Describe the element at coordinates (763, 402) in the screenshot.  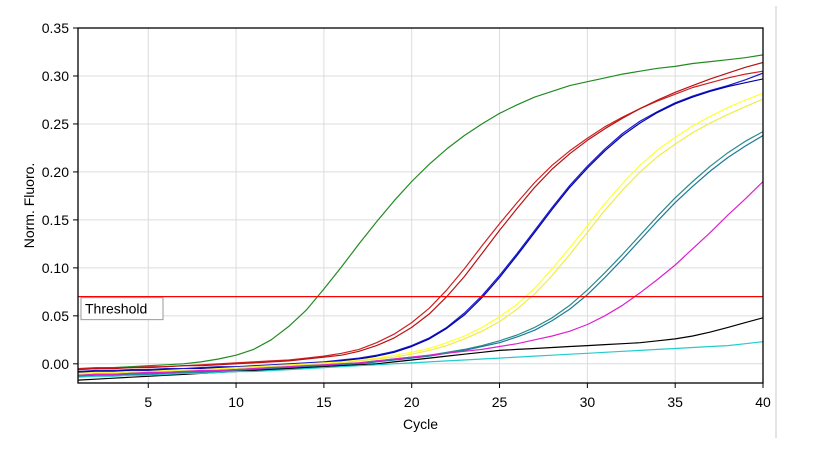
I see `x-tick-label: 40` at that location.